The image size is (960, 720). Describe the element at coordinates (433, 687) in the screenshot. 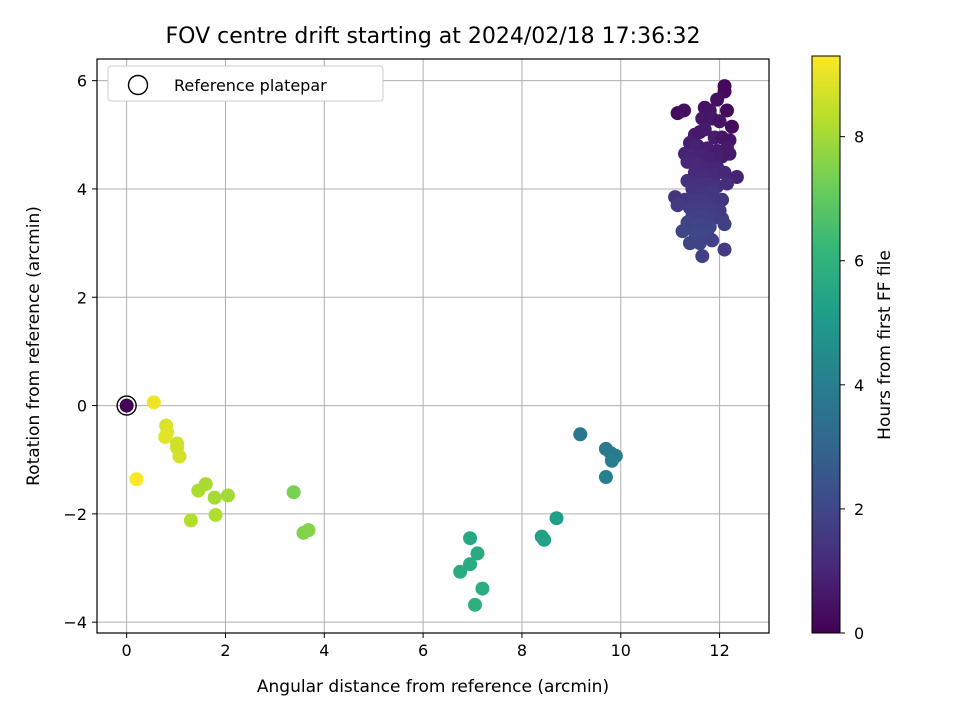

I see `x-axis-label: Angular distance from reference (arcmin)` at that location.